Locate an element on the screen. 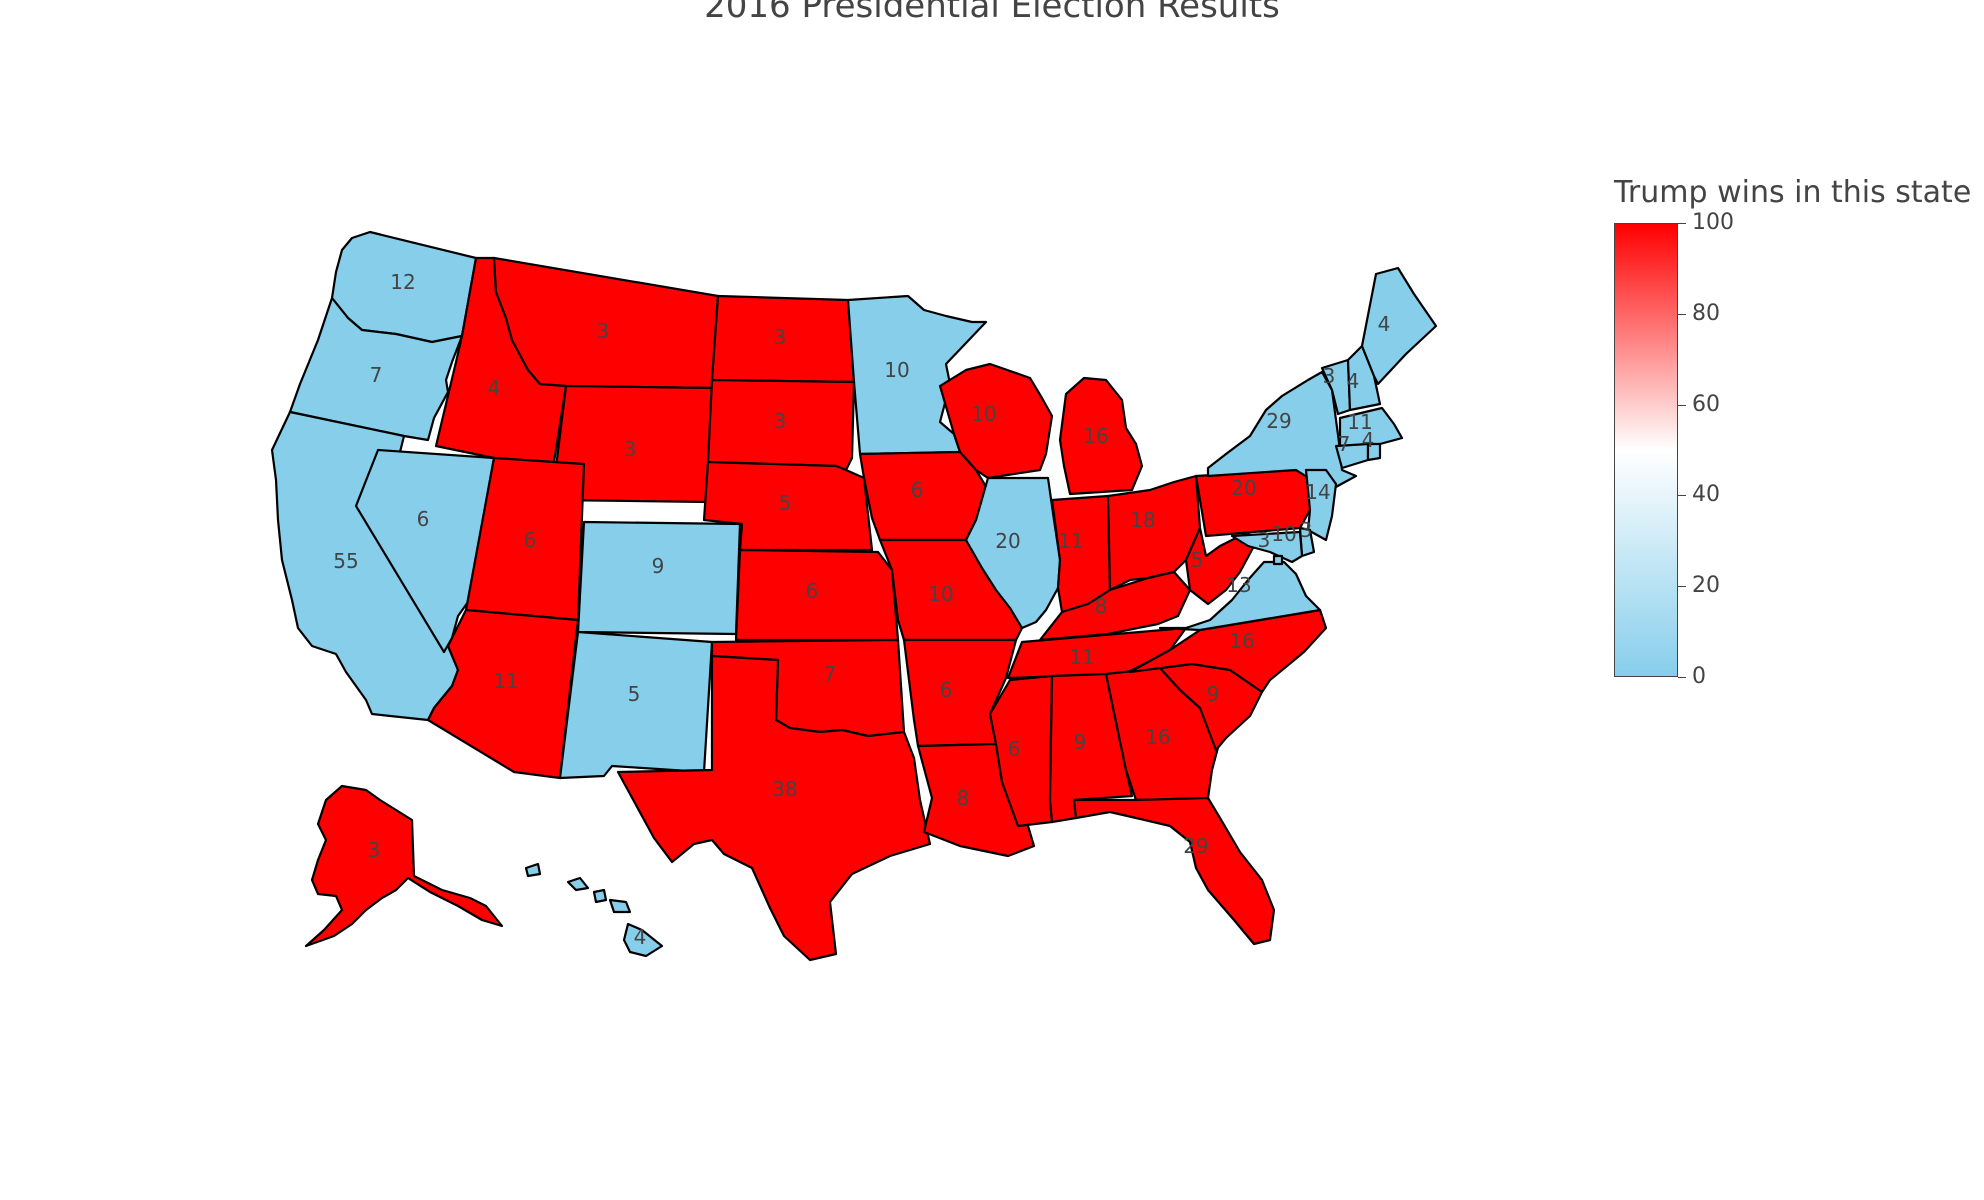 Image resolution: width=1984 pixels, height=1200 pixels. state-ut is located at coordinates (525, 539).